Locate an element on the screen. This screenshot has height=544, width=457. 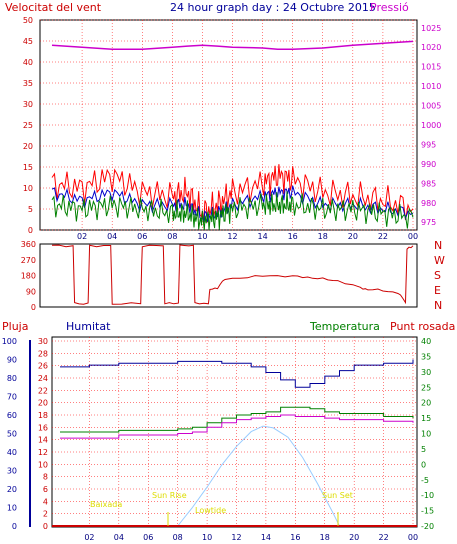
temperature-tick-label: 40 is located at coordinates (426, 341).